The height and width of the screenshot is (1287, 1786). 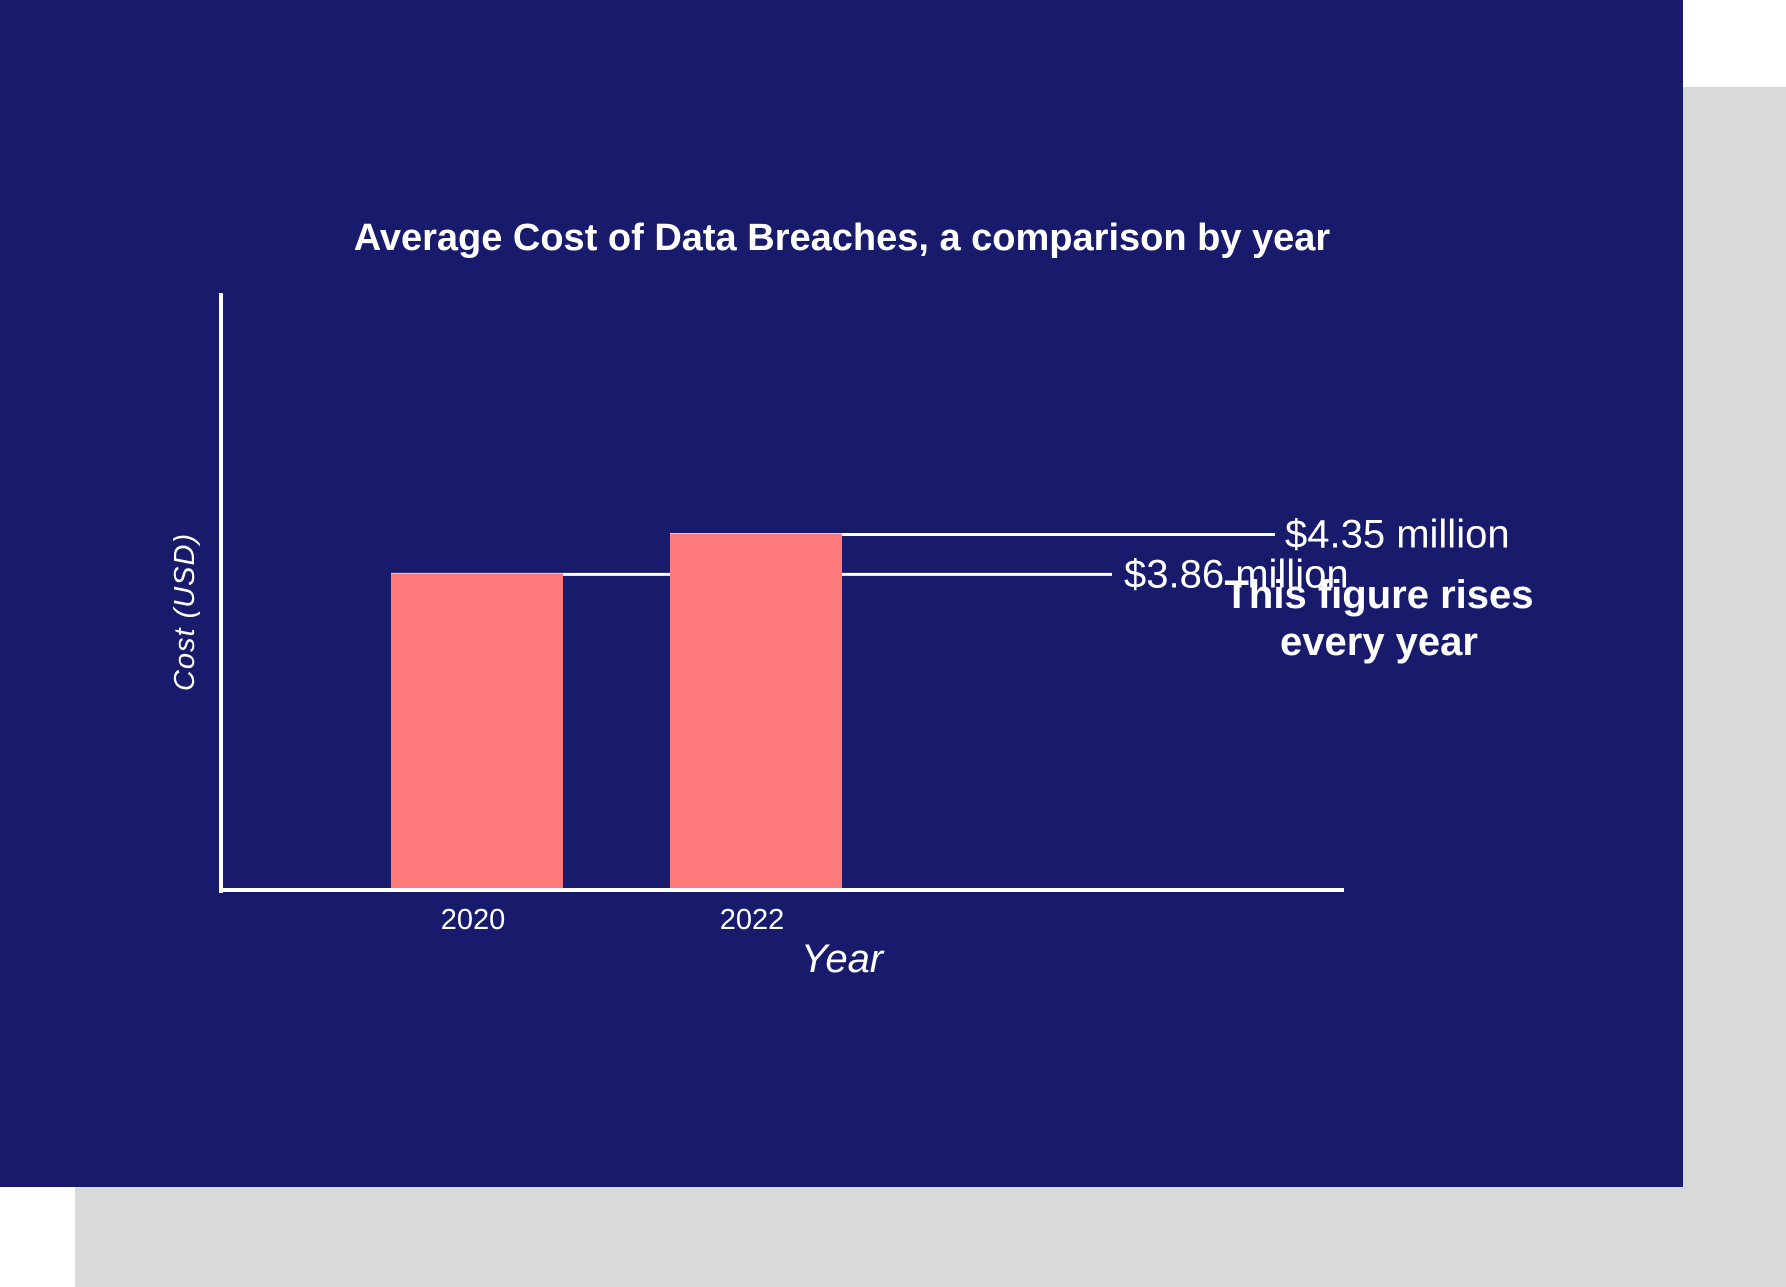 What do you see at coordinates (843, 959) in the screenshot?
I see `x-axis-label: Year` at bounding box center [843, 959].